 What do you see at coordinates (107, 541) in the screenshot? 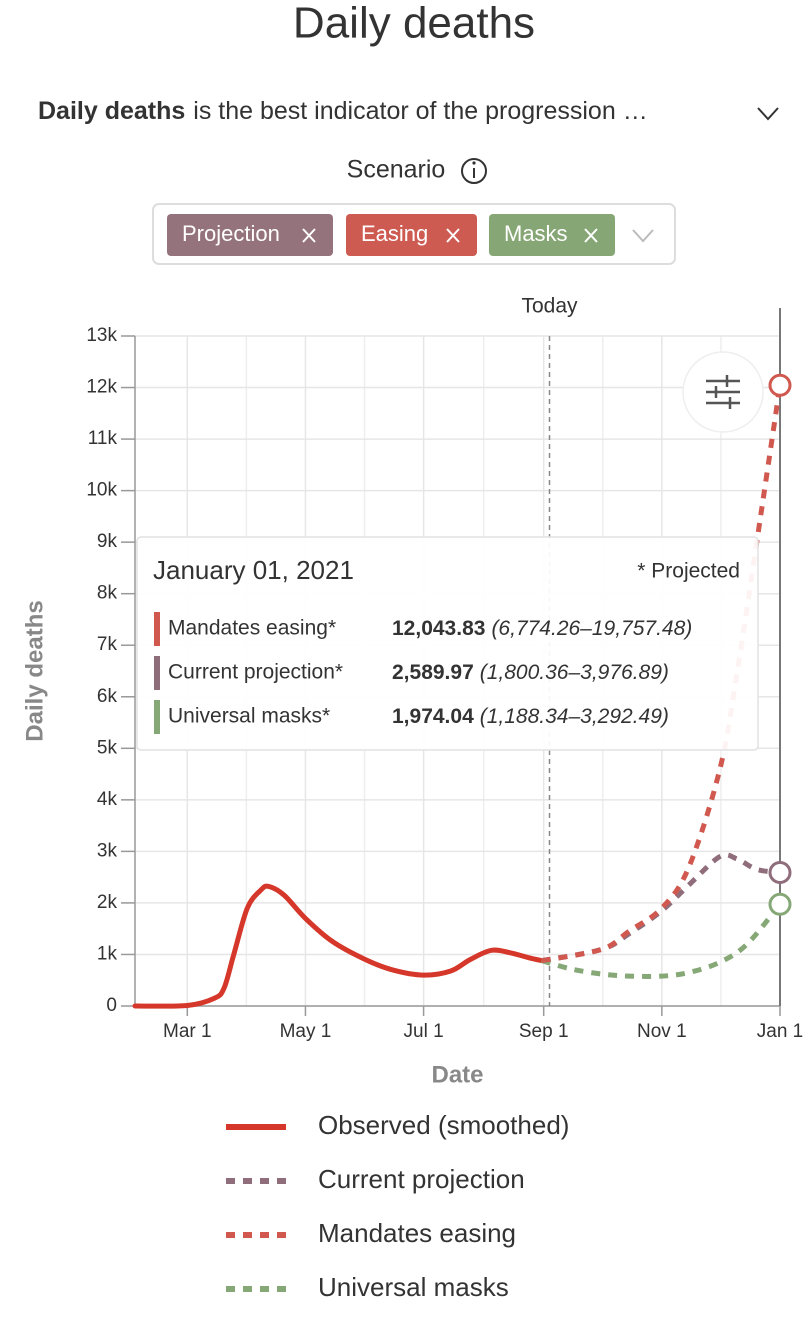
I see `y-tick-label: 9k` at bounding box center [107, 541].